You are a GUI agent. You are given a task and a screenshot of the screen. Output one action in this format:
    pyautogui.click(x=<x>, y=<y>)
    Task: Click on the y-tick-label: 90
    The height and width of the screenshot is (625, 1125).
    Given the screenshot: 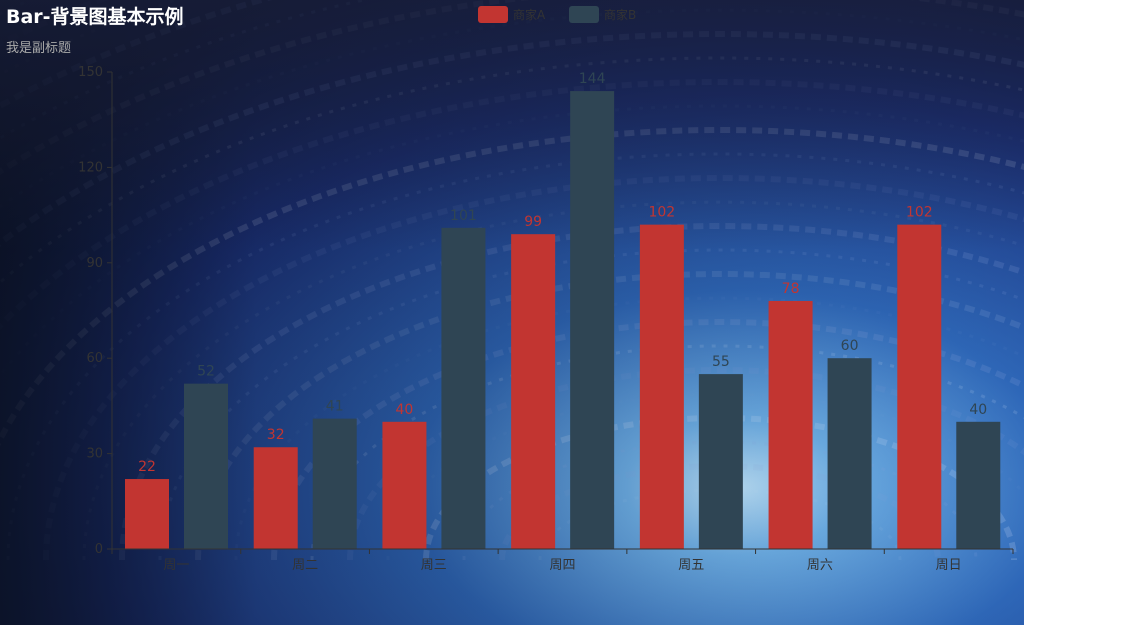 What is the action you would take?
    pyautogui.click(x=94, y=263)
    